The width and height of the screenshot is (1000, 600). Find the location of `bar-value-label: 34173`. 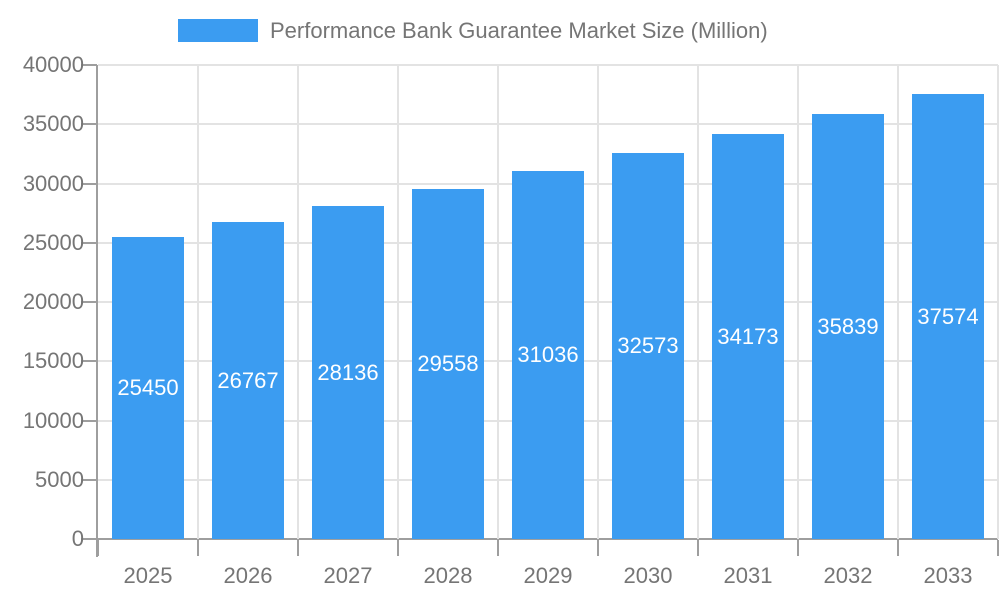

bar-value-label: 34173 is located at coordinates (748, 336).